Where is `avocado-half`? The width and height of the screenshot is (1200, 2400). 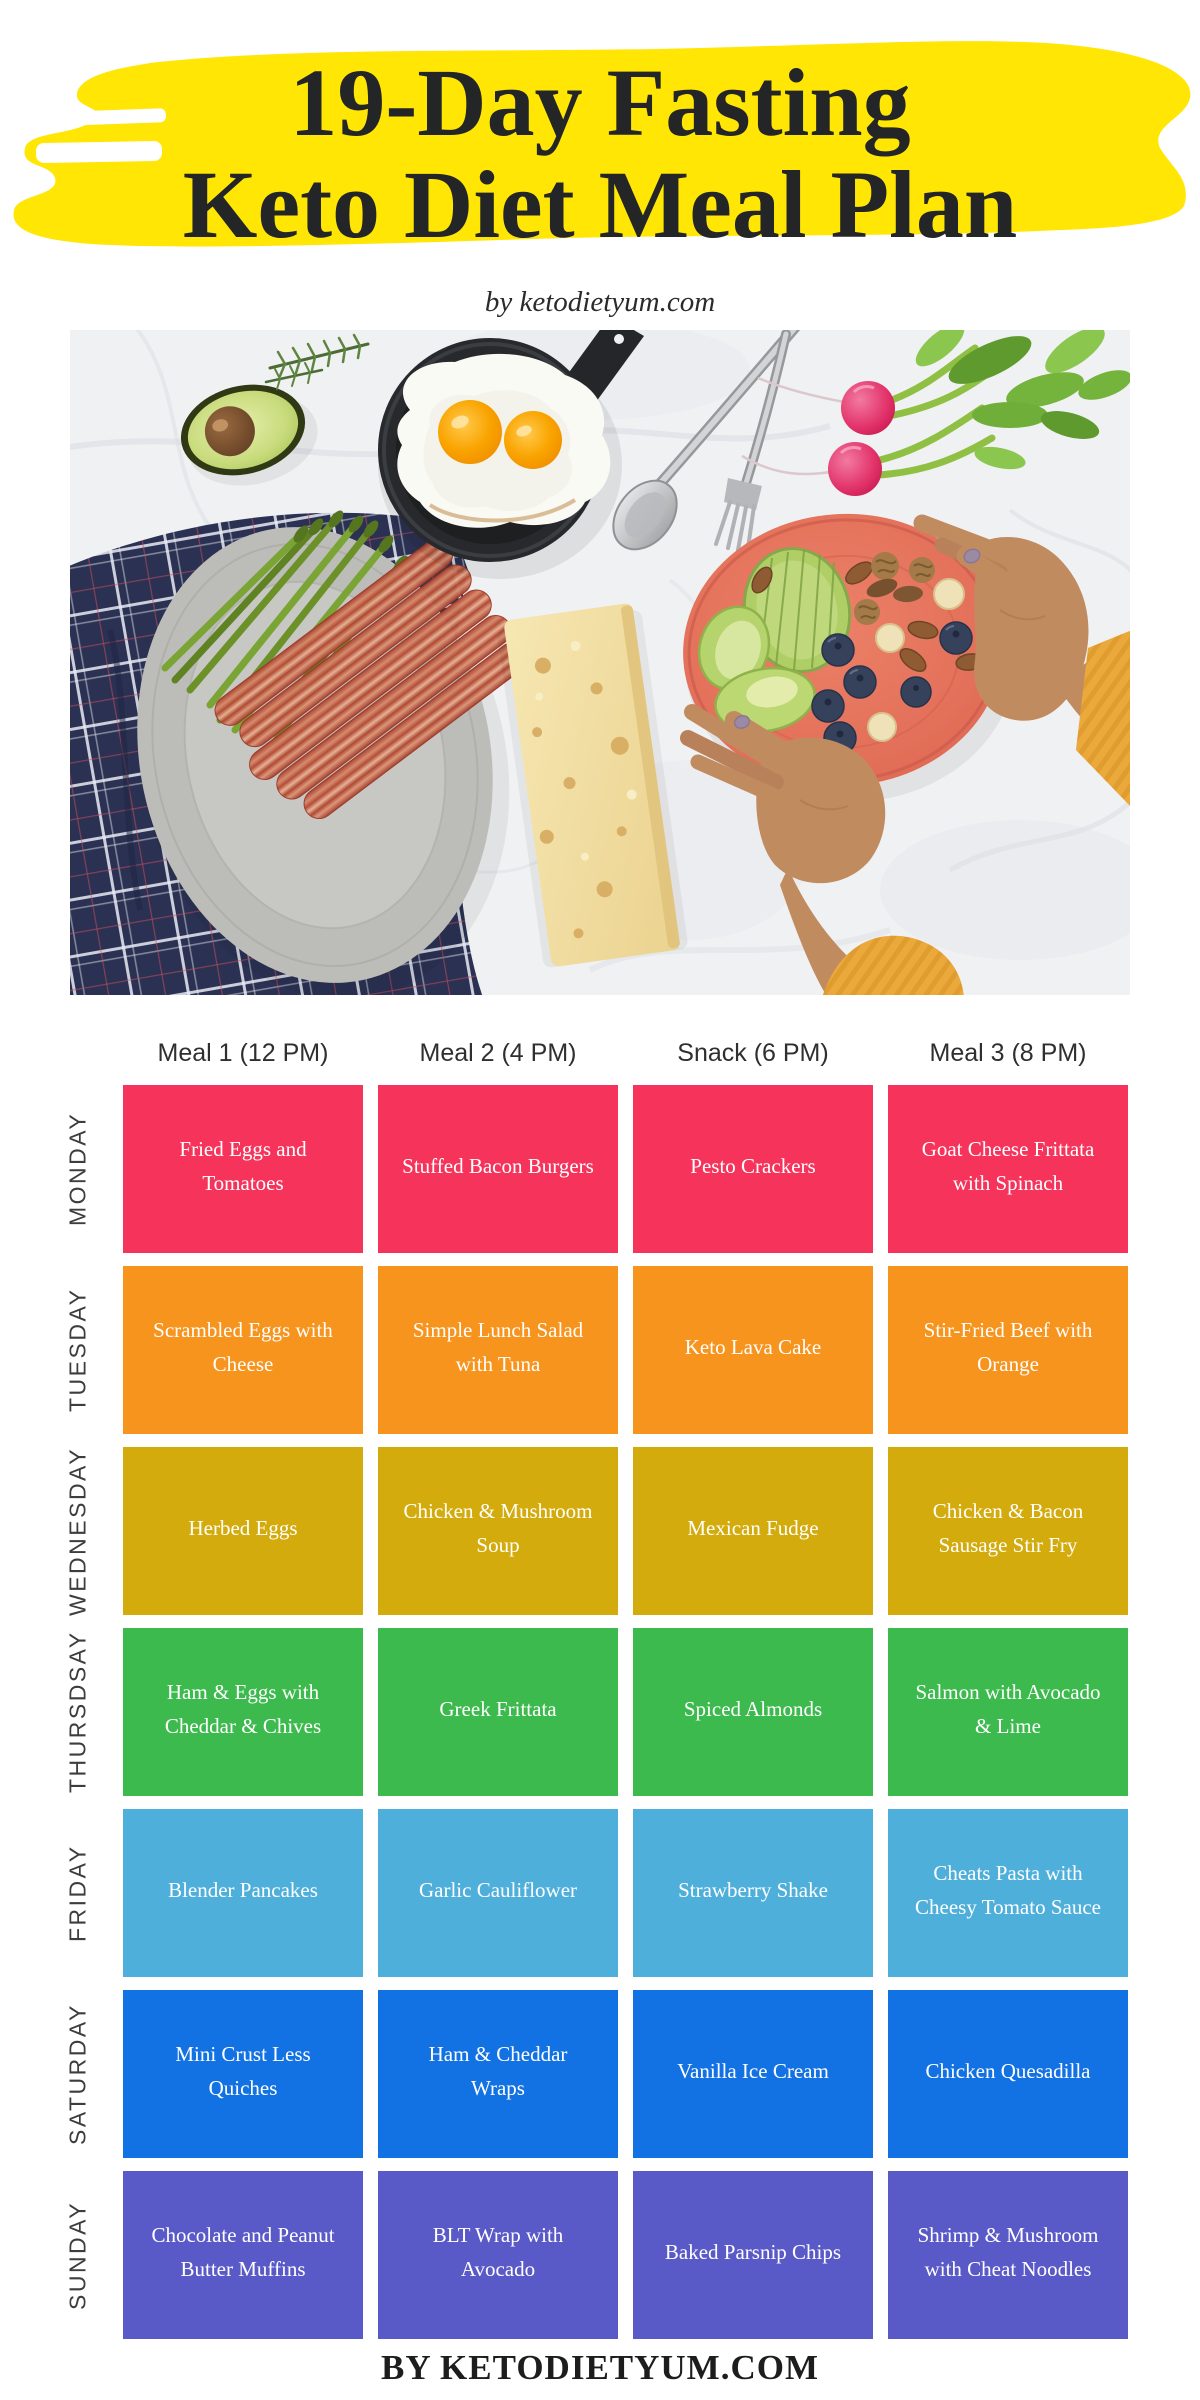
avocado-half is located at coordinates (249, 435).